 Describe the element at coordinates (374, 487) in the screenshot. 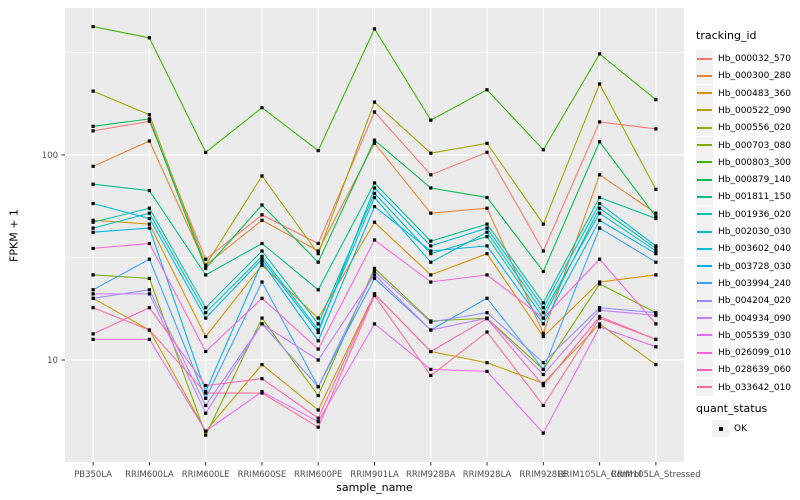

I see `x-axis-title: sample_name` at that location.